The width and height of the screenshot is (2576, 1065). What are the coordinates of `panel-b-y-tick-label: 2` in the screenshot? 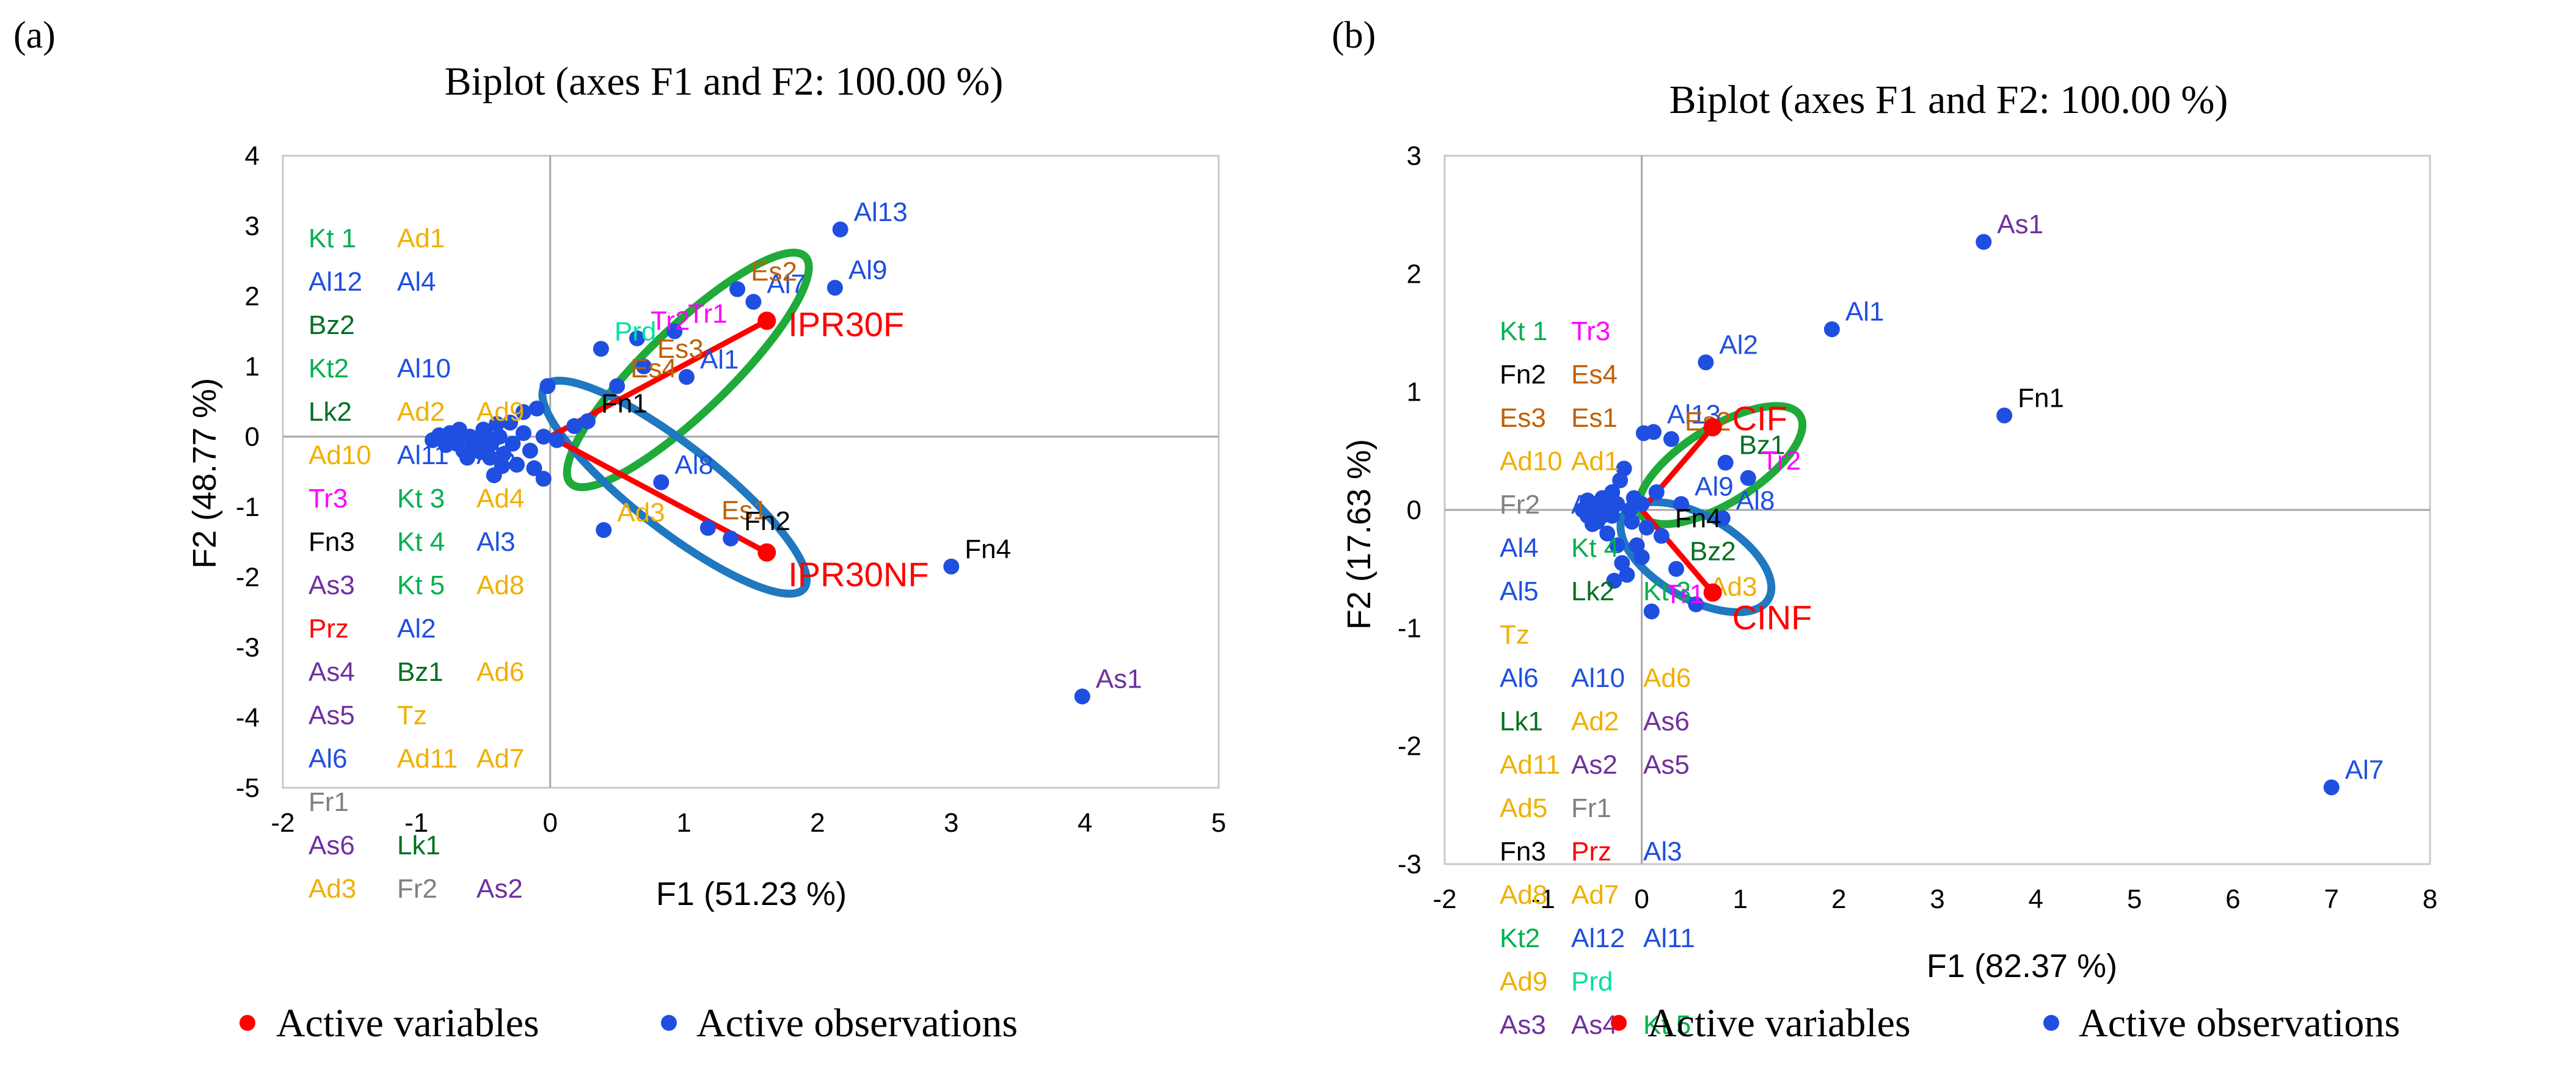 It's located at (1414, 274).